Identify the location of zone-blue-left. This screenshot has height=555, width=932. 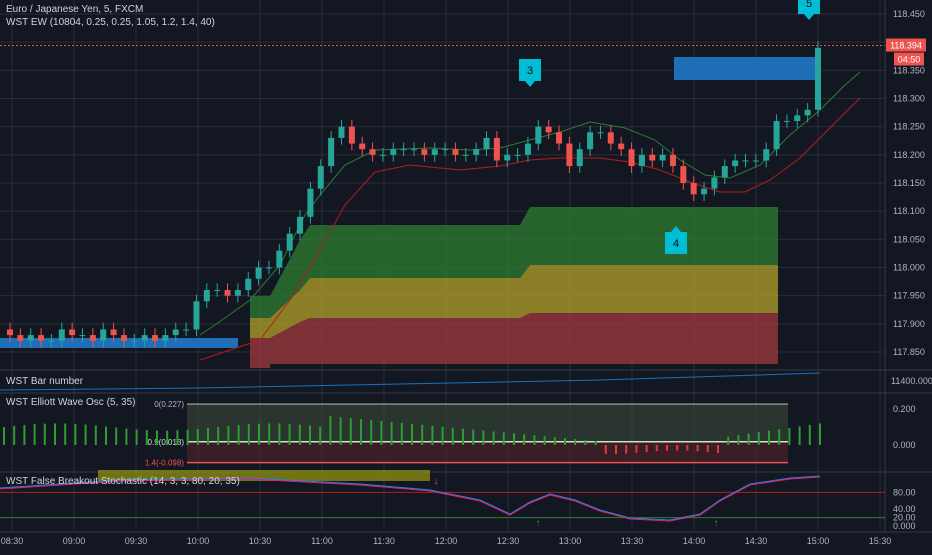
(119, 343).